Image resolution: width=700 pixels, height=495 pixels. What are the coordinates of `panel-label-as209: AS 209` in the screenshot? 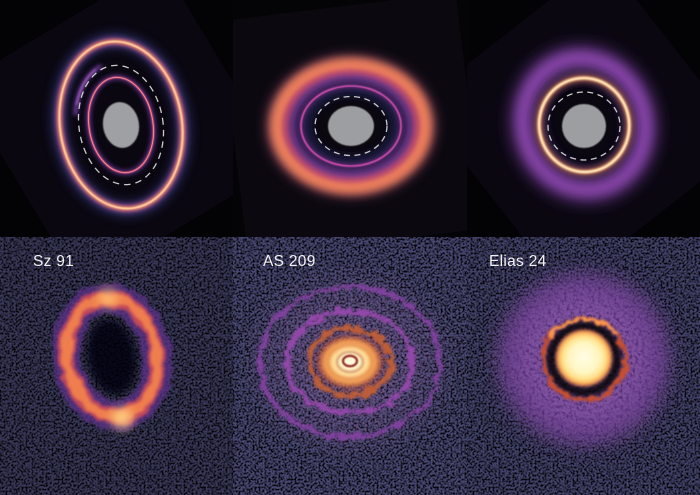 It's located at (289, 261).